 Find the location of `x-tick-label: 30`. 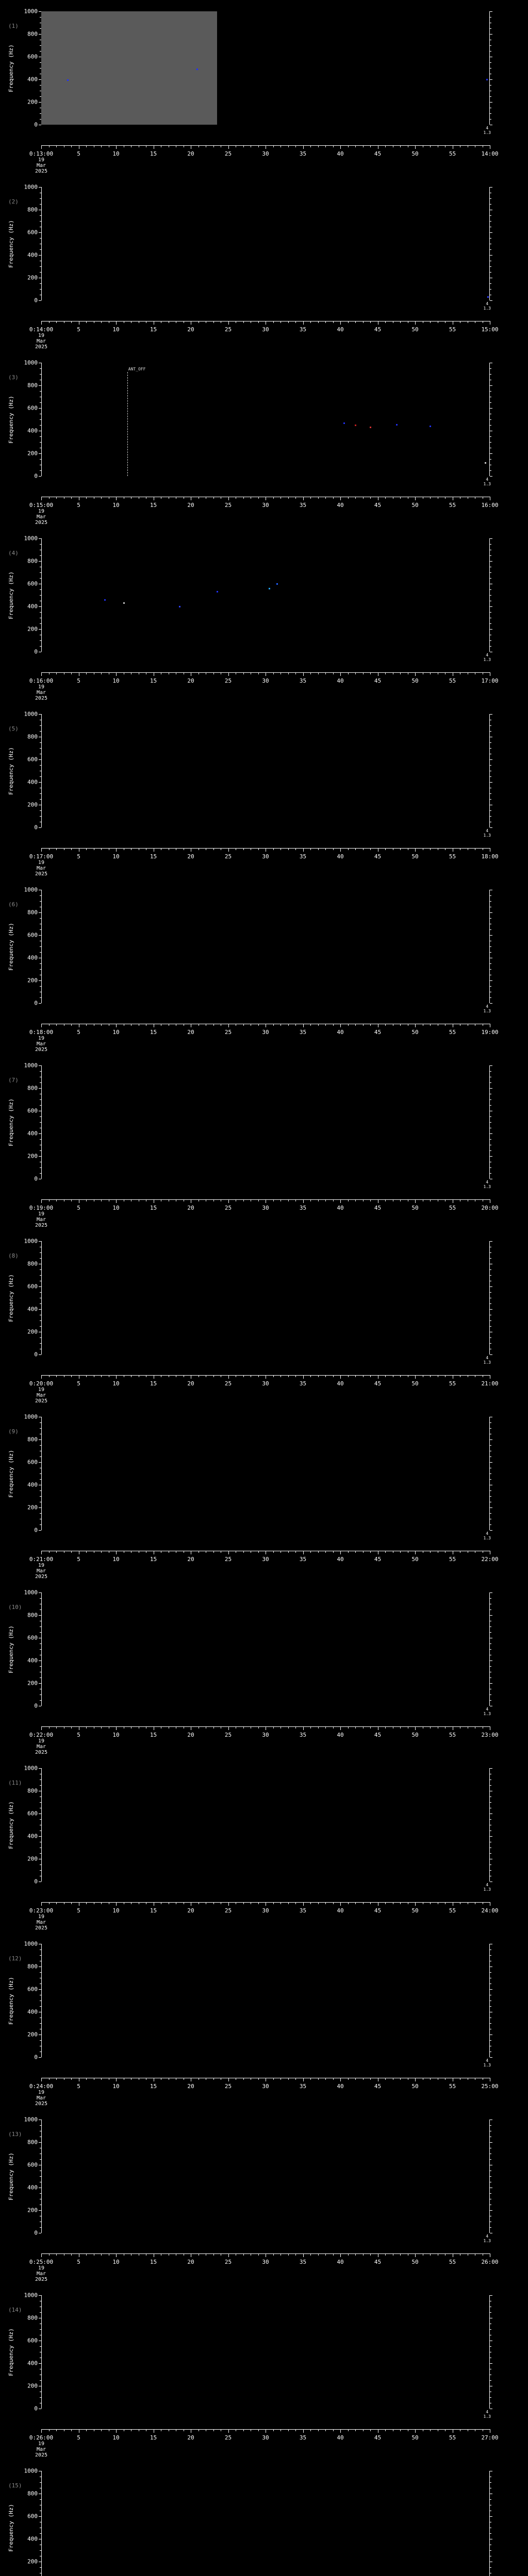

x-tick-label: 30 is located at coordinates (265, 1208).